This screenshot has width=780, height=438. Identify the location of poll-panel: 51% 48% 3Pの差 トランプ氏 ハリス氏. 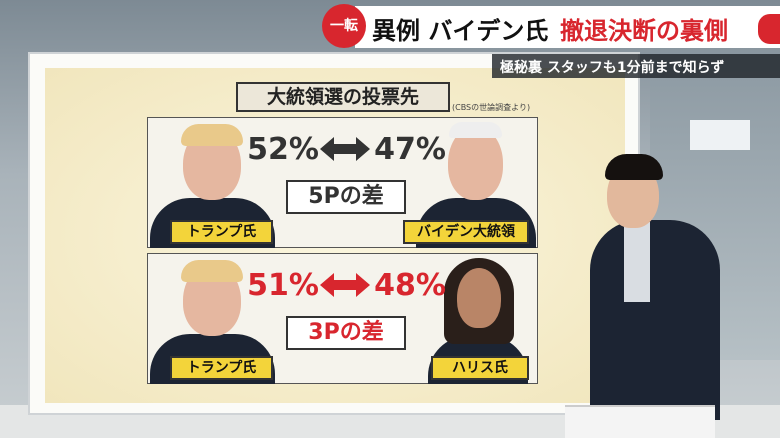
(342, 318).